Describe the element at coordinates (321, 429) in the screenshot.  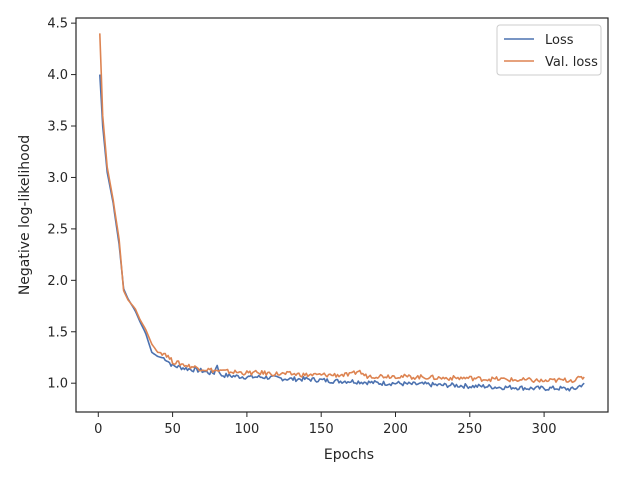
I see `x-tick-label: 150` at that location.